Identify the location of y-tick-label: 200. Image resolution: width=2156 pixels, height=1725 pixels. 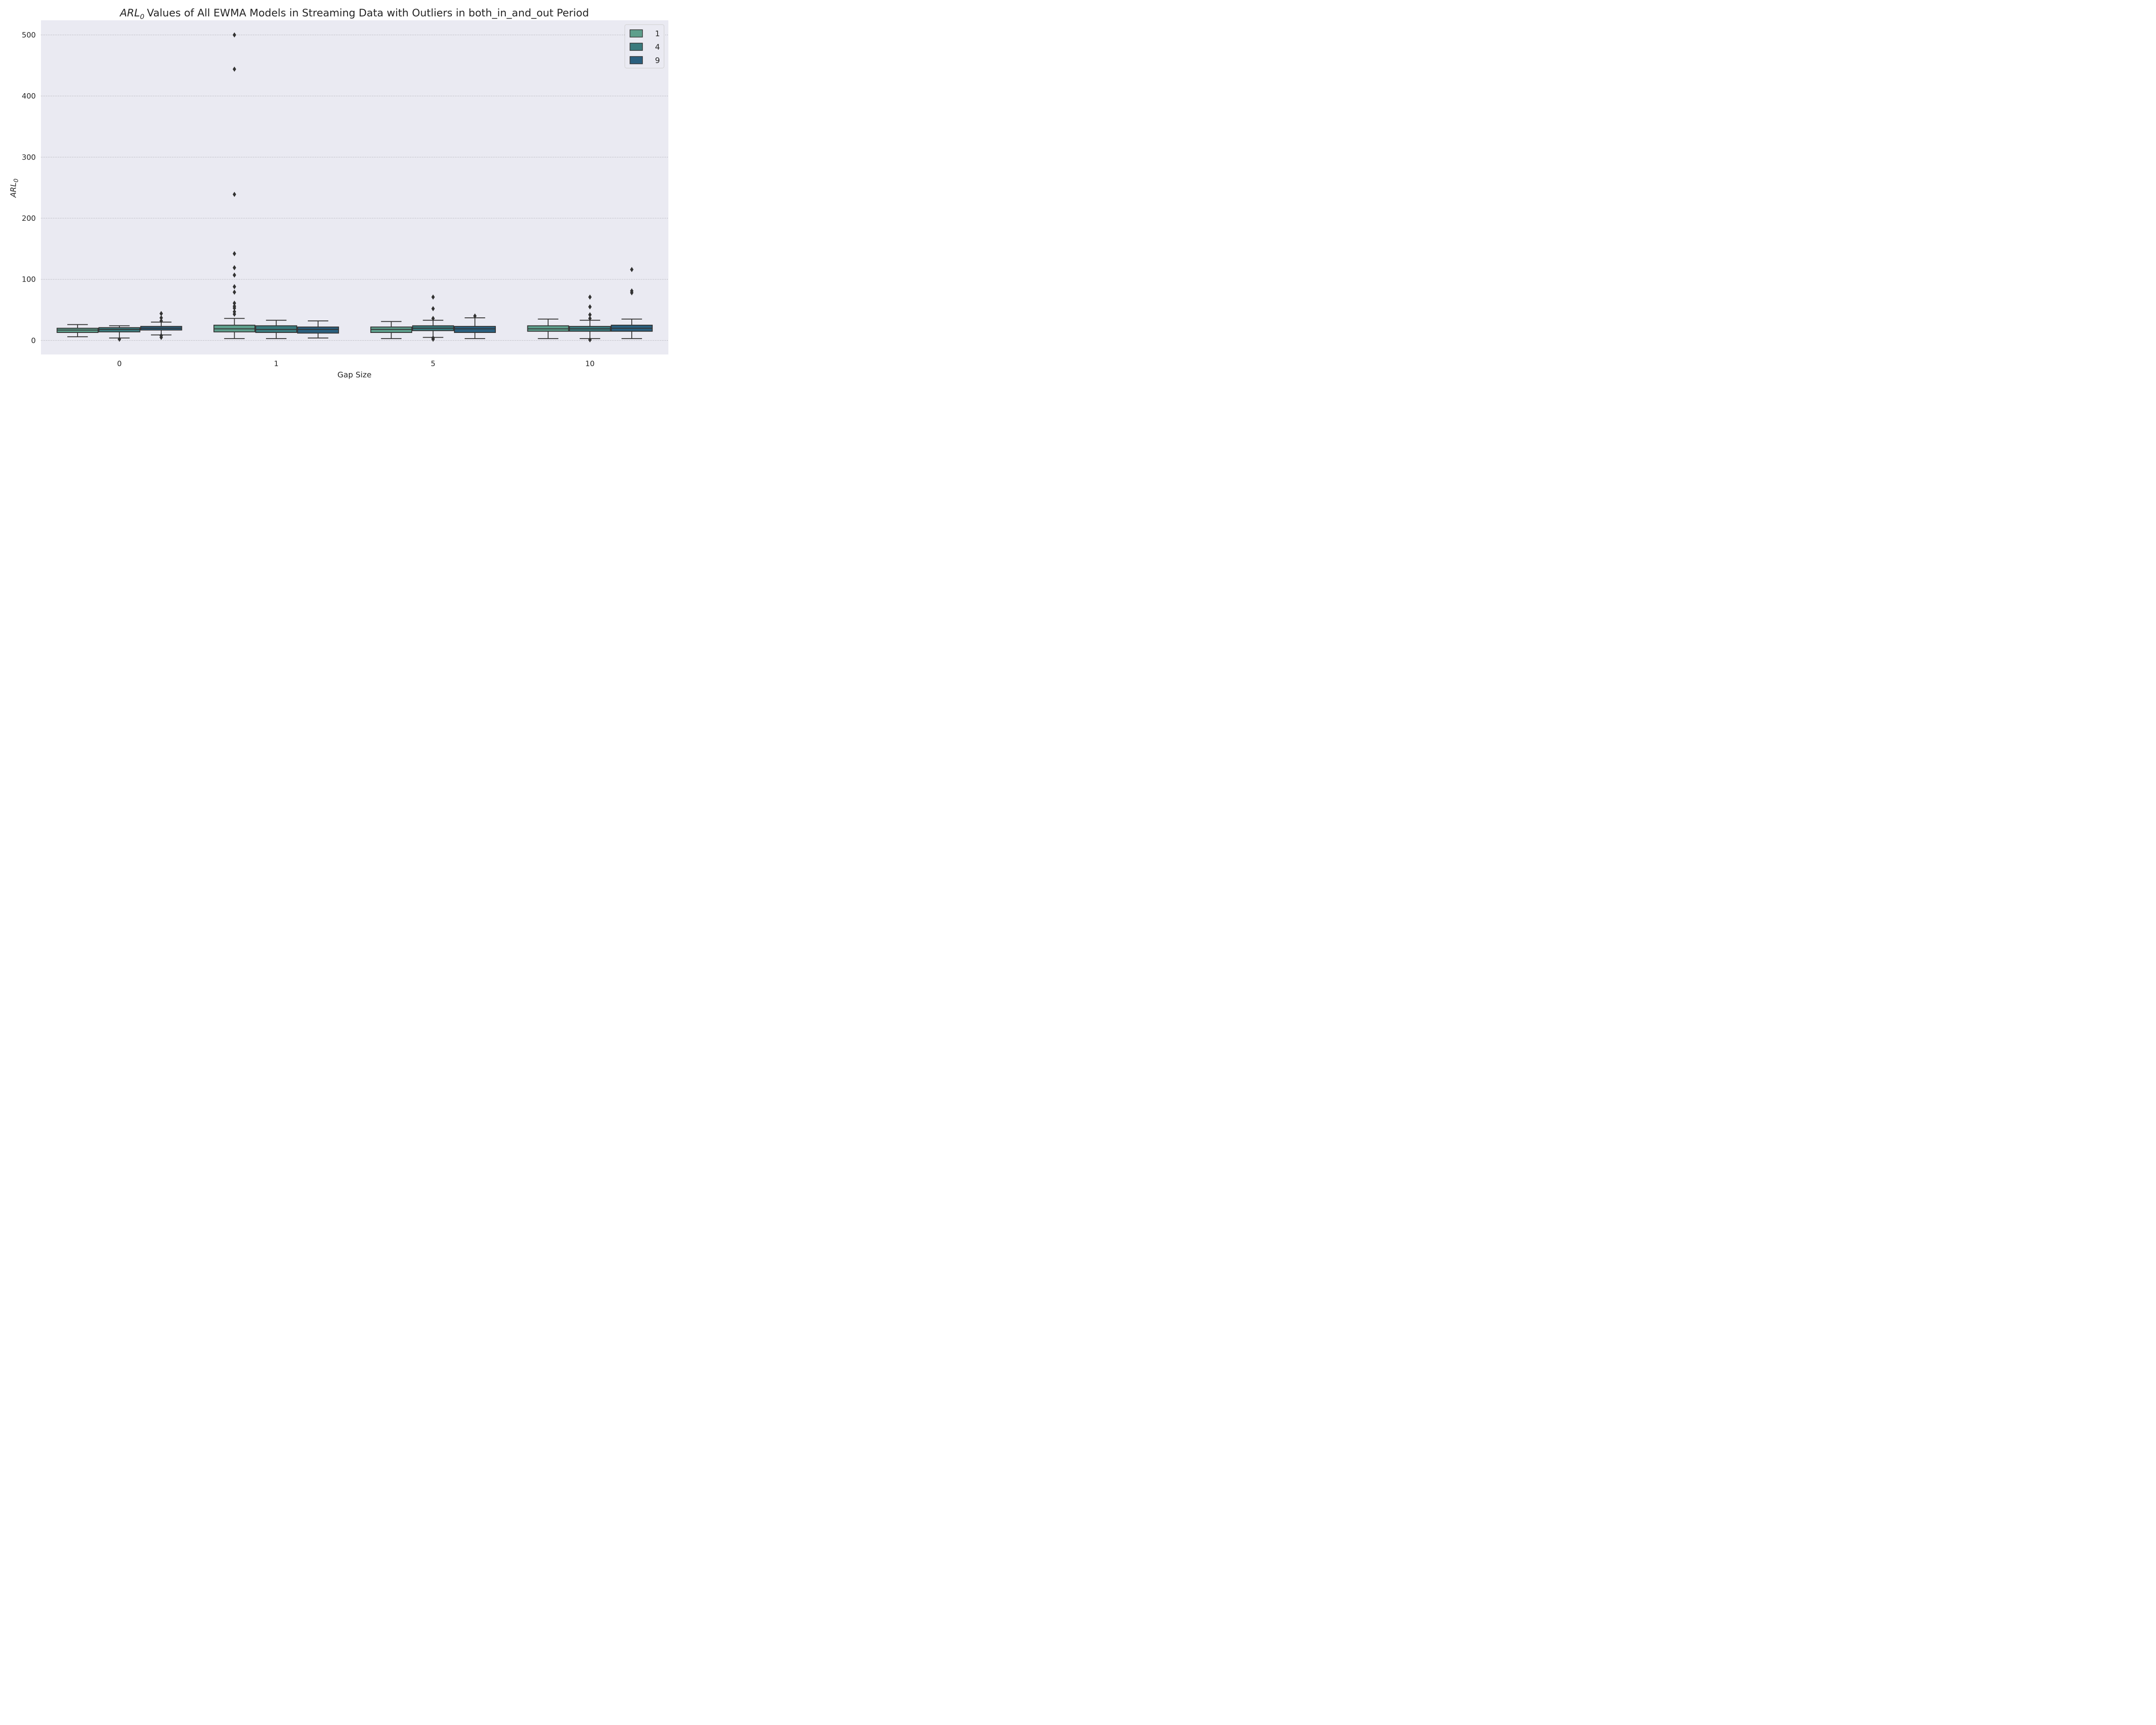
(29, 219).